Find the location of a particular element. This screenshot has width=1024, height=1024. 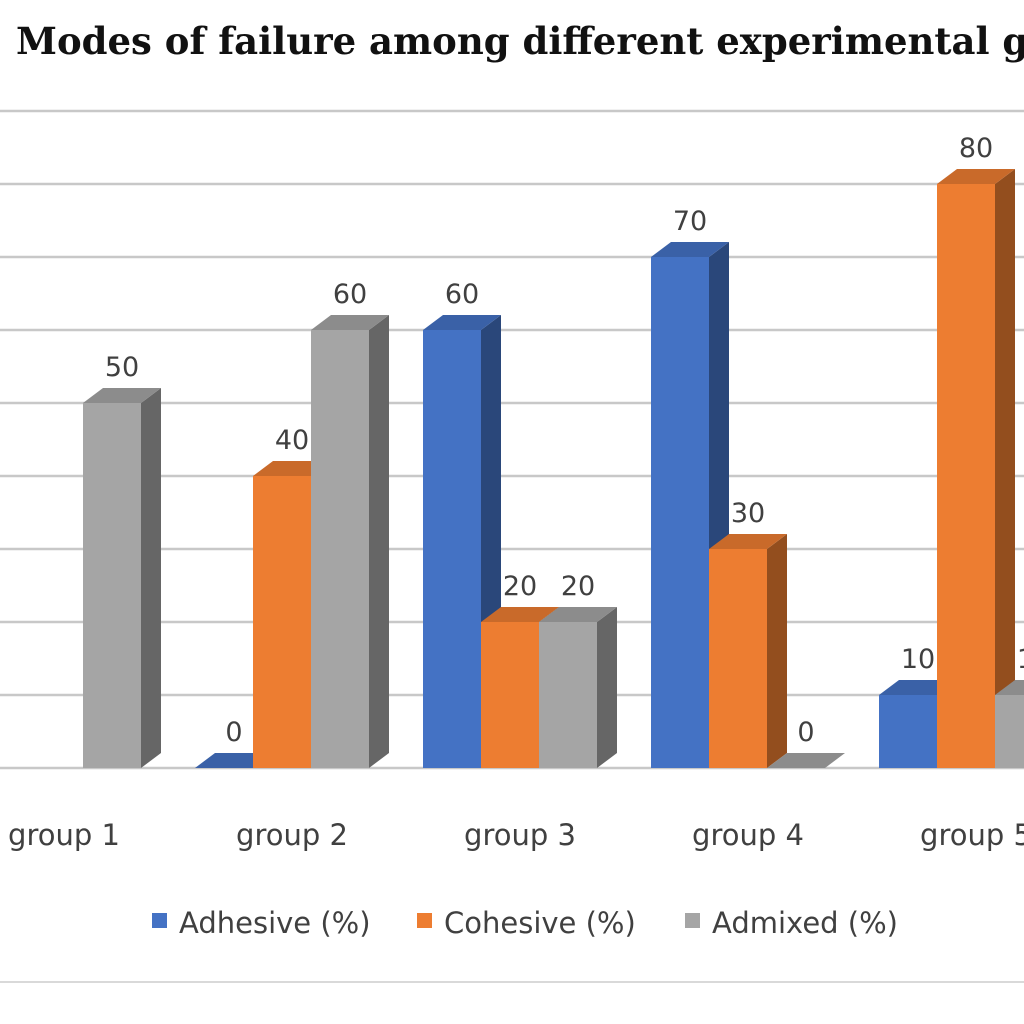

legend: Adhesive (%) Cohesive (%) Admixed (%) is located at coordinates (525, 923).